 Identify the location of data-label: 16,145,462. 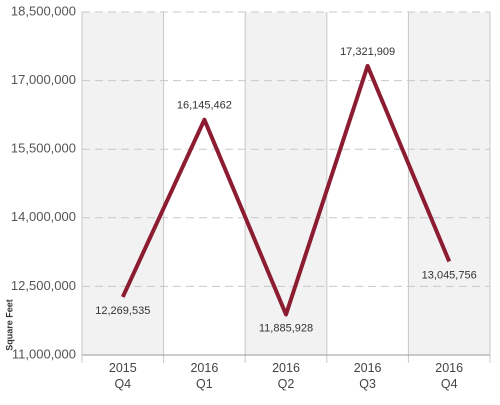
(204, 106).